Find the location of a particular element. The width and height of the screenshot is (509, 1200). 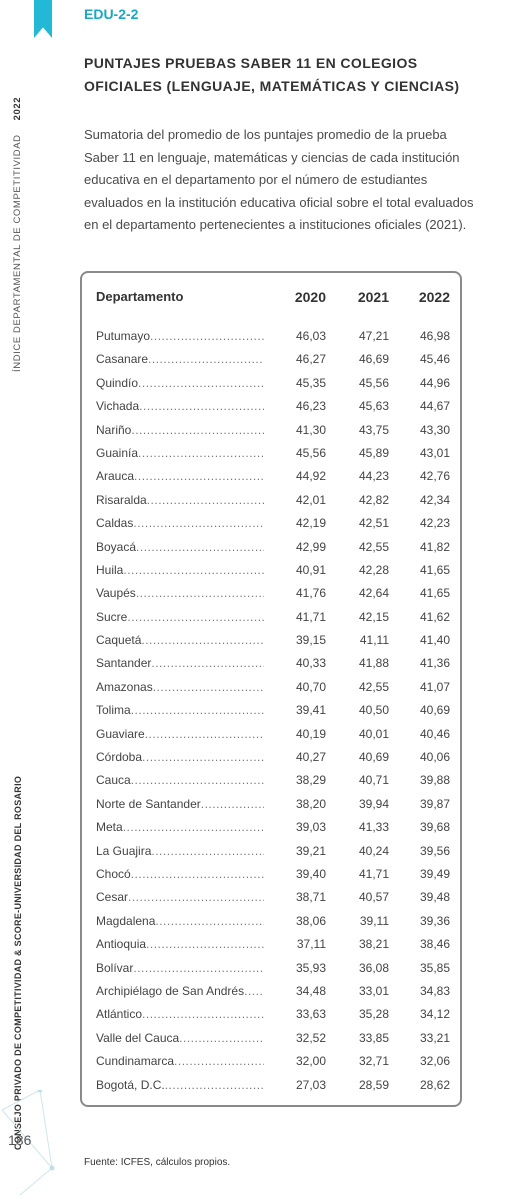

table-row: Bogotá, D.C. 27,03 28,59 28,62 is located at coordinates (273, 1089).